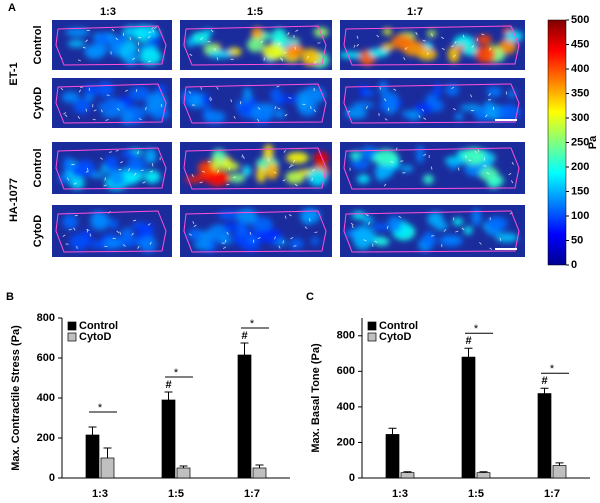 The height and width of the screenshot is (503, 600). What do you see at coordinates (38, 167) in the screenshot?
I see `row-label: Control` at bounding box center [38, 167].